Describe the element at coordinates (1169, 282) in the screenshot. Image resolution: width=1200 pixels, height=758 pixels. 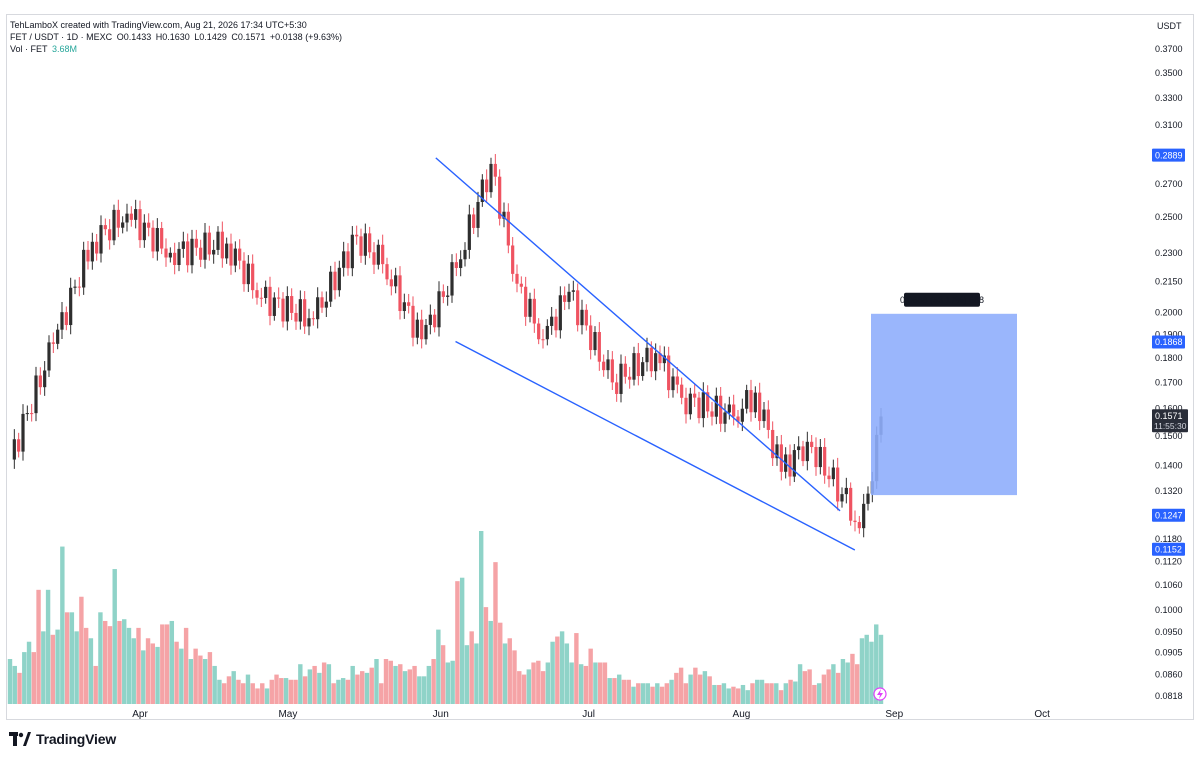
I see `price-tick: 0.2150` at that location.